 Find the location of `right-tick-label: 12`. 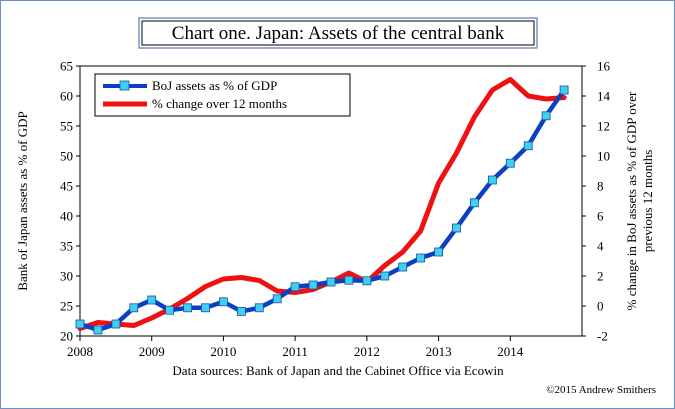

right-tick-label: 12 is located at coordinates (603, 126).